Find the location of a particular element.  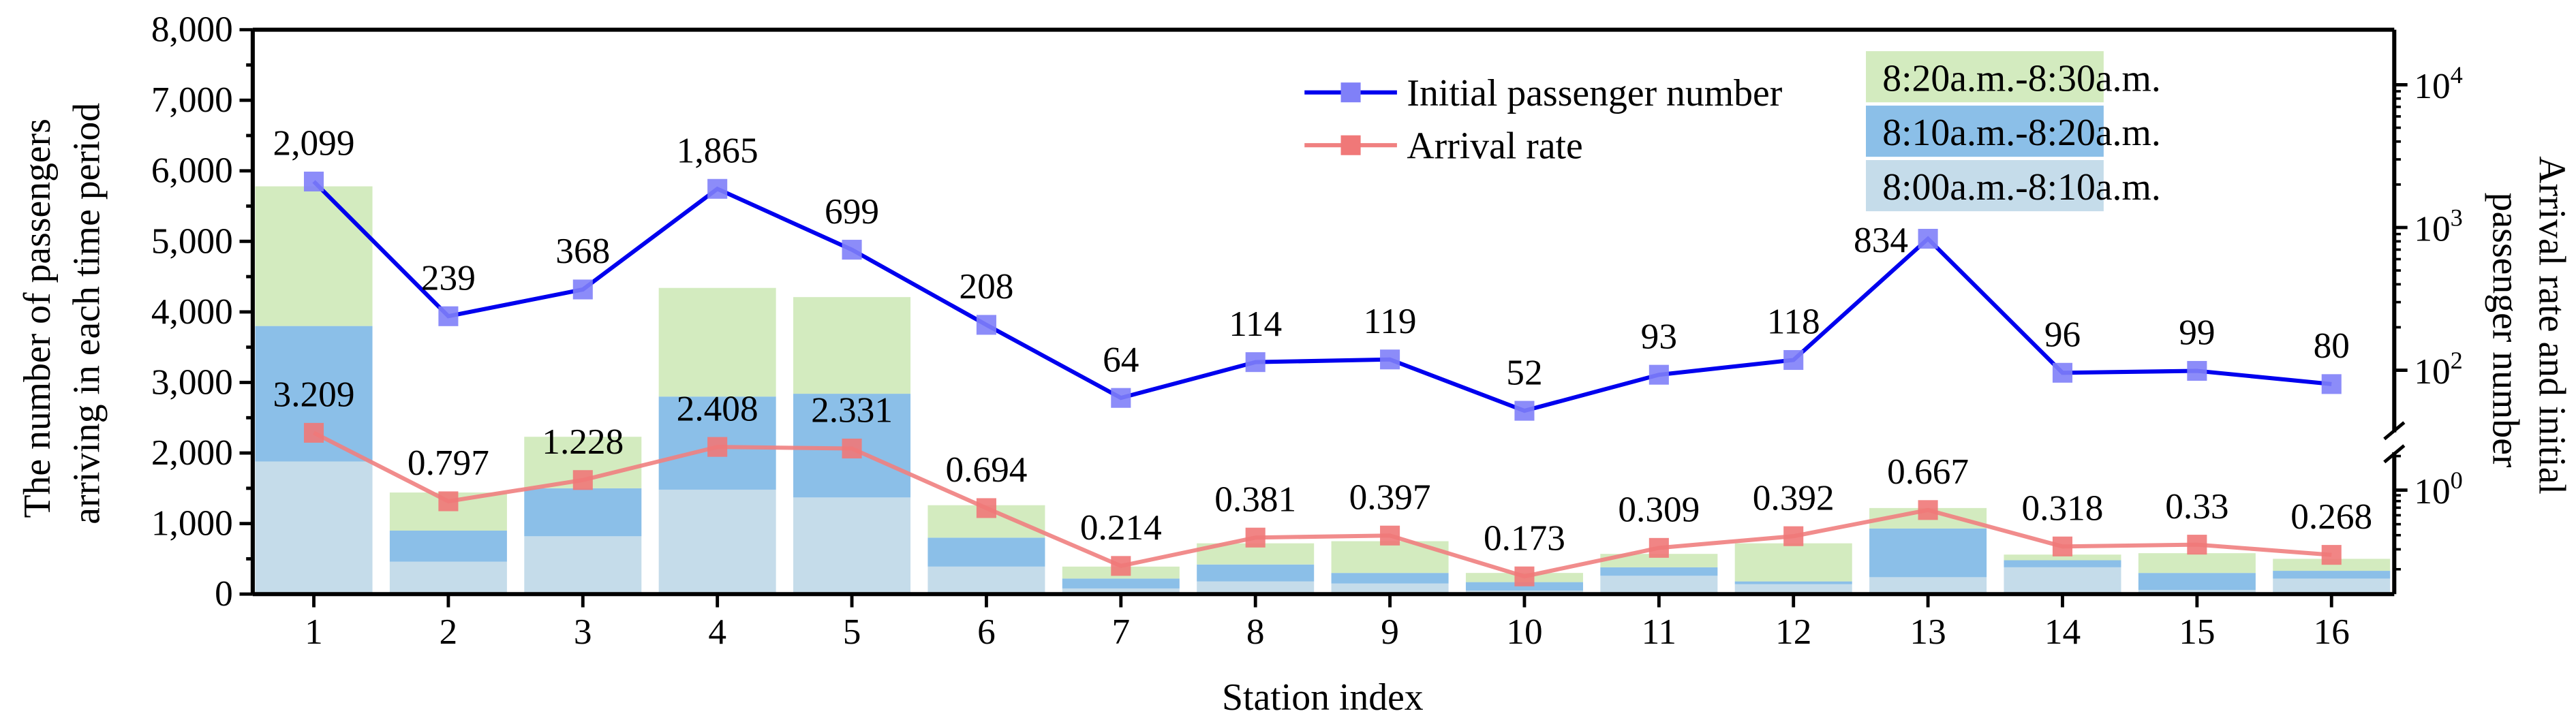

x-tick-label-11: 11 is located at coordinates (1659, 632).